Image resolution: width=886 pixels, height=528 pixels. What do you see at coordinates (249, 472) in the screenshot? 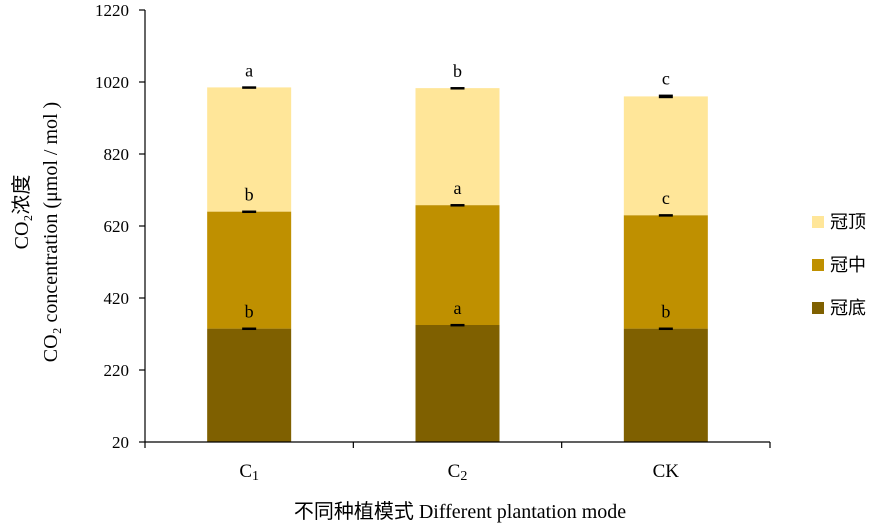
I see `x-tick-label-C1: C1` at bounding box center [249, 472].